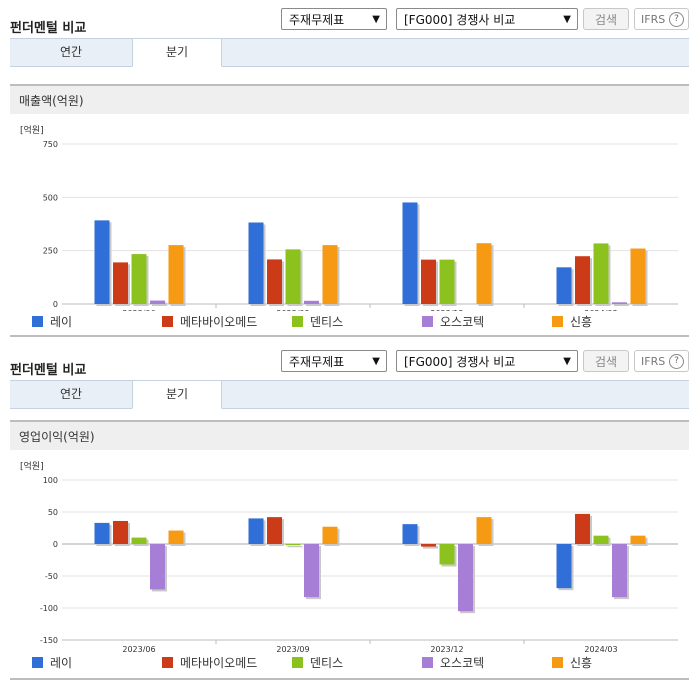 The height and width of the screenshot is (684, 696). Describe the element at coordinates (446, 310) in the screenshot. I see `x-tick-label: 2023/12` at that location.